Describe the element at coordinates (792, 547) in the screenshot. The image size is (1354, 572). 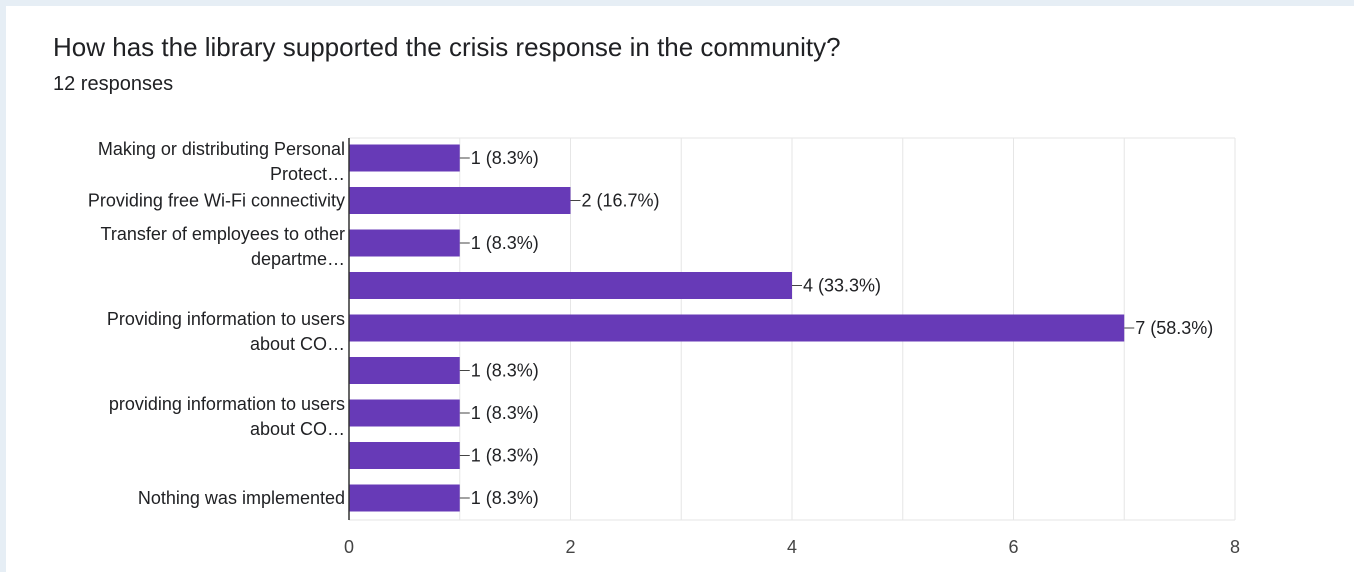
I see `x-tick-label: 4` at that location.